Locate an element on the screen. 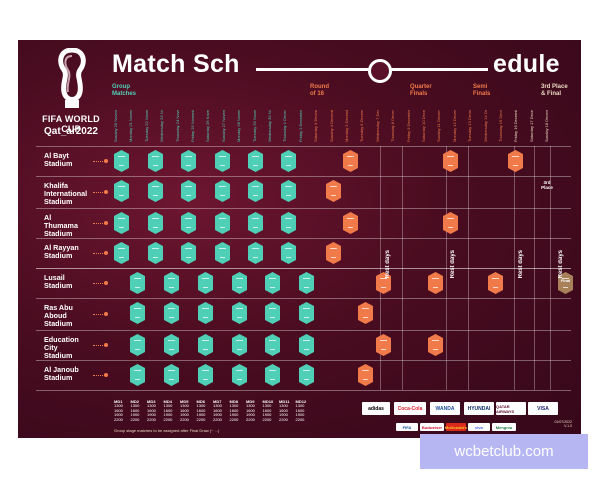 The image size is (600, 480). date-header: Sunday 11 December is located at coordinates (439, 126).